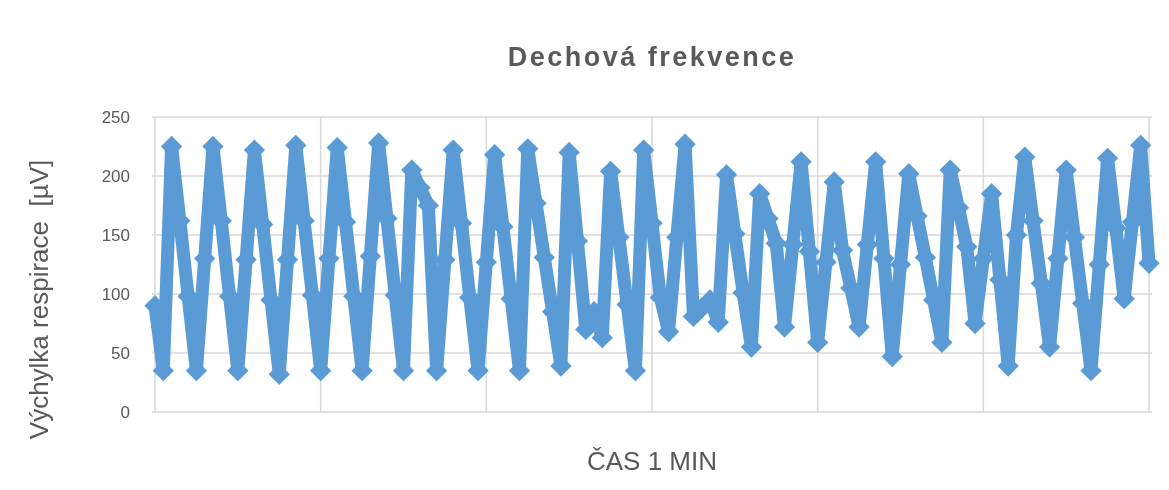 The image size is (1169, 490). I want to click on y-tick-label: 250, so click(115, 117).